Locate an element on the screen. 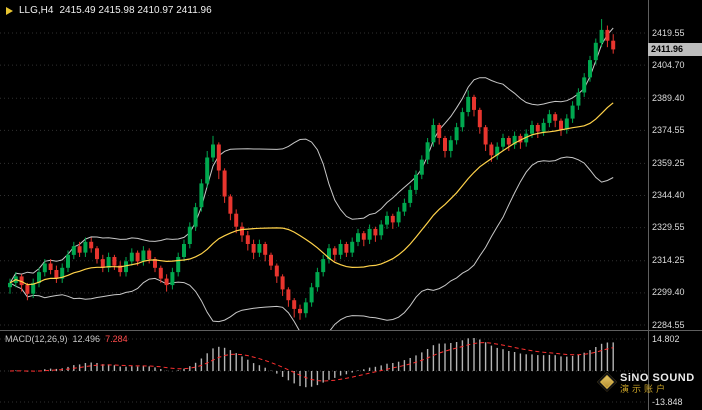  price-axis-label: 2359.25 is located at coordinates (668, 162).